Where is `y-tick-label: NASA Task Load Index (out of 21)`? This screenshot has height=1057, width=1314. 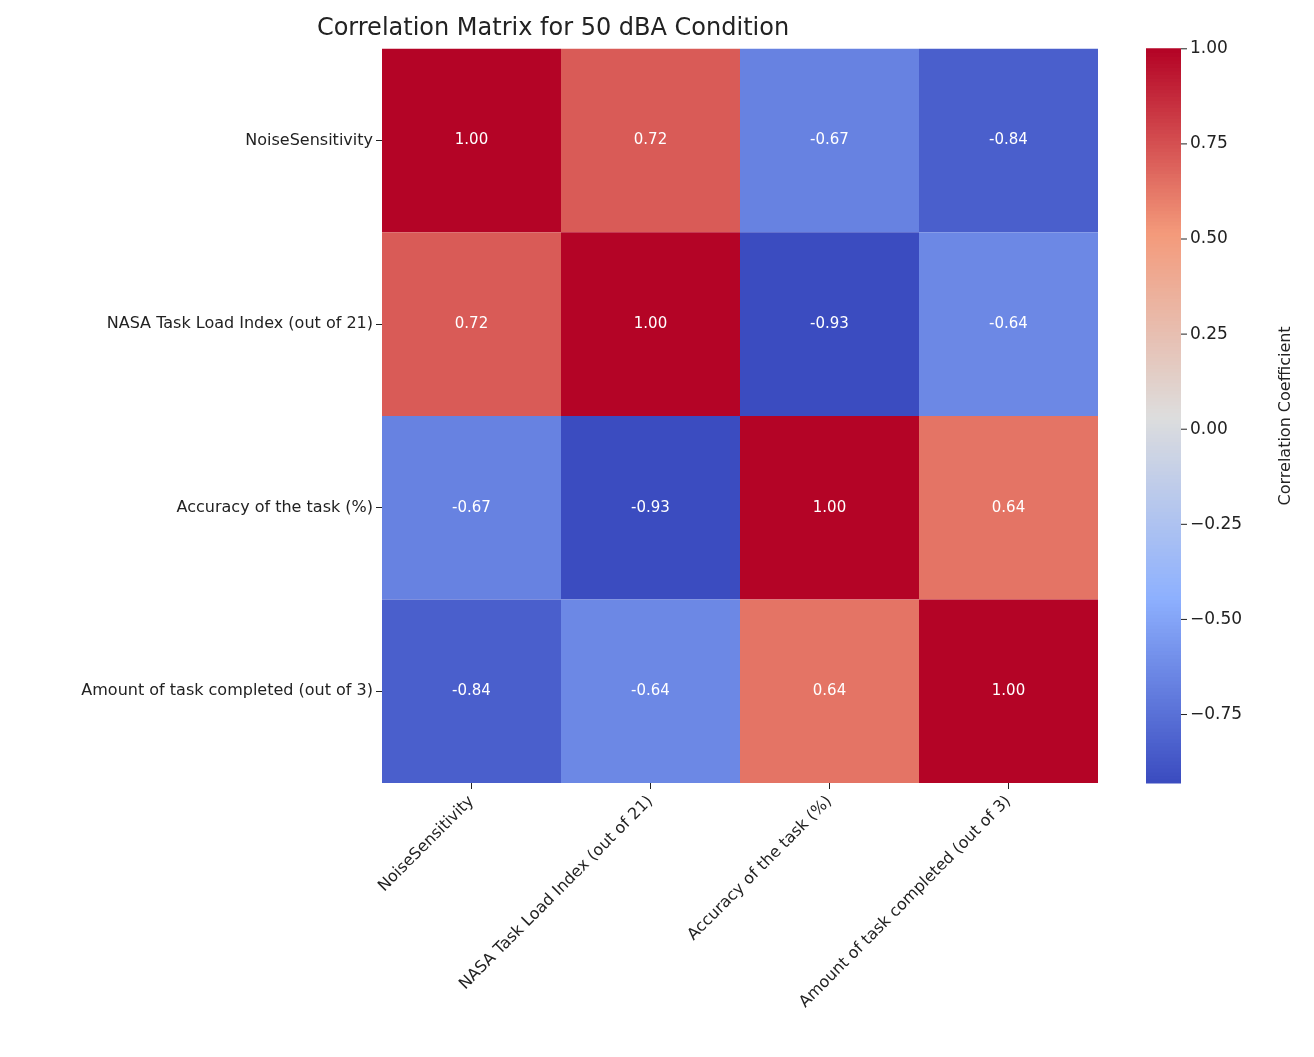 y-tick-label: NASA Task Load Index (out of 21) is located at coordinates (239, 323).